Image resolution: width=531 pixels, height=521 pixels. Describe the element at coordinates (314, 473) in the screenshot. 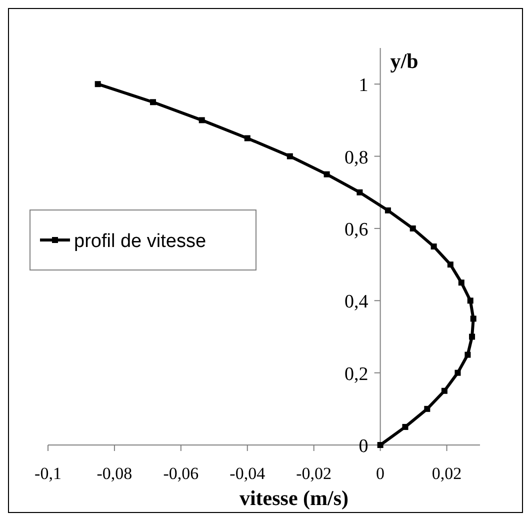

I see `x-tick-label: -0,02` at that location.